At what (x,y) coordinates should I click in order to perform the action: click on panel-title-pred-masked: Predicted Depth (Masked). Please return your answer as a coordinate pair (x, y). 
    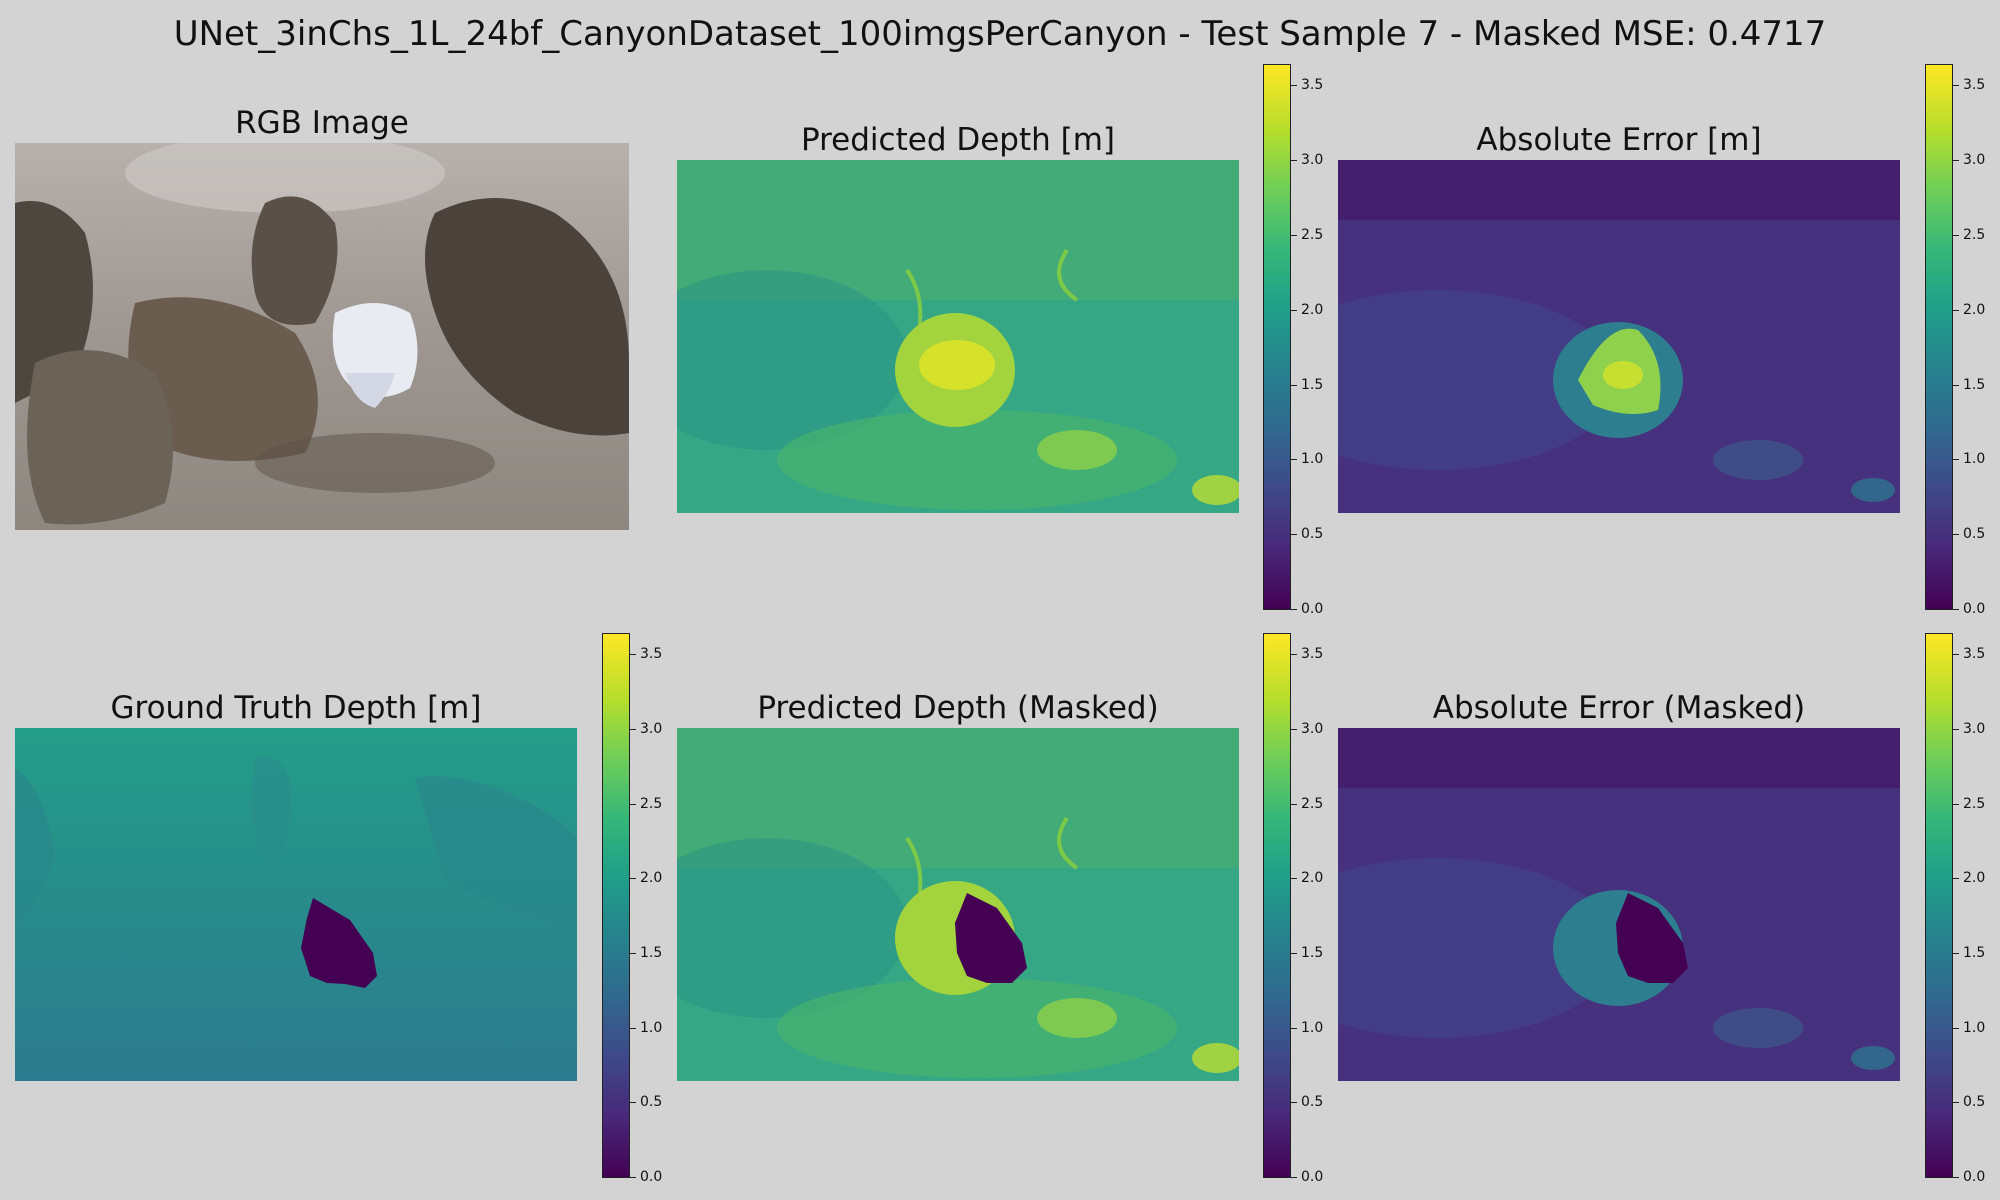
    Looking at the image, I should click on (958, 708).